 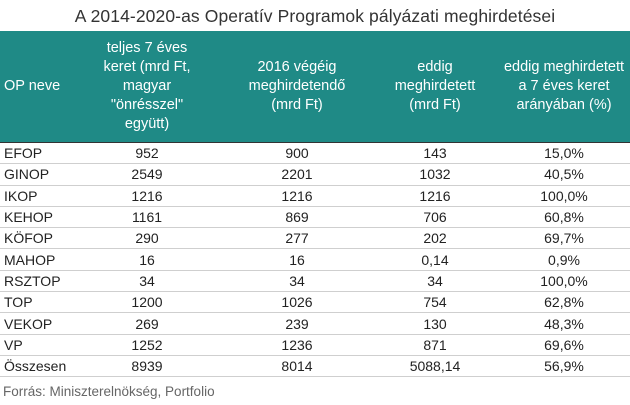 I want to click on table-row: Összesen 8939 8014 5088,14 56,9%, so click(x=315, y=366).